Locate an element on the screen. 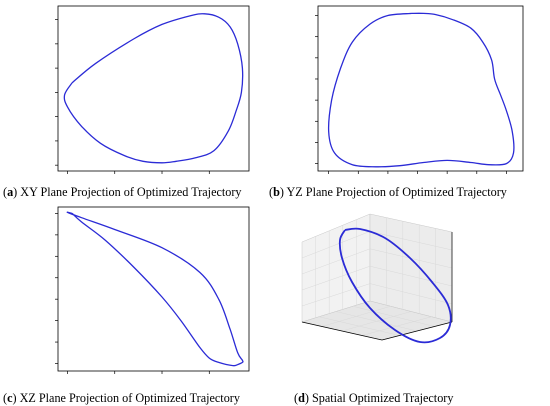 This screenshot has width=550, height=406. panel-d-spatial-3d is located at coordinates (377, 278).